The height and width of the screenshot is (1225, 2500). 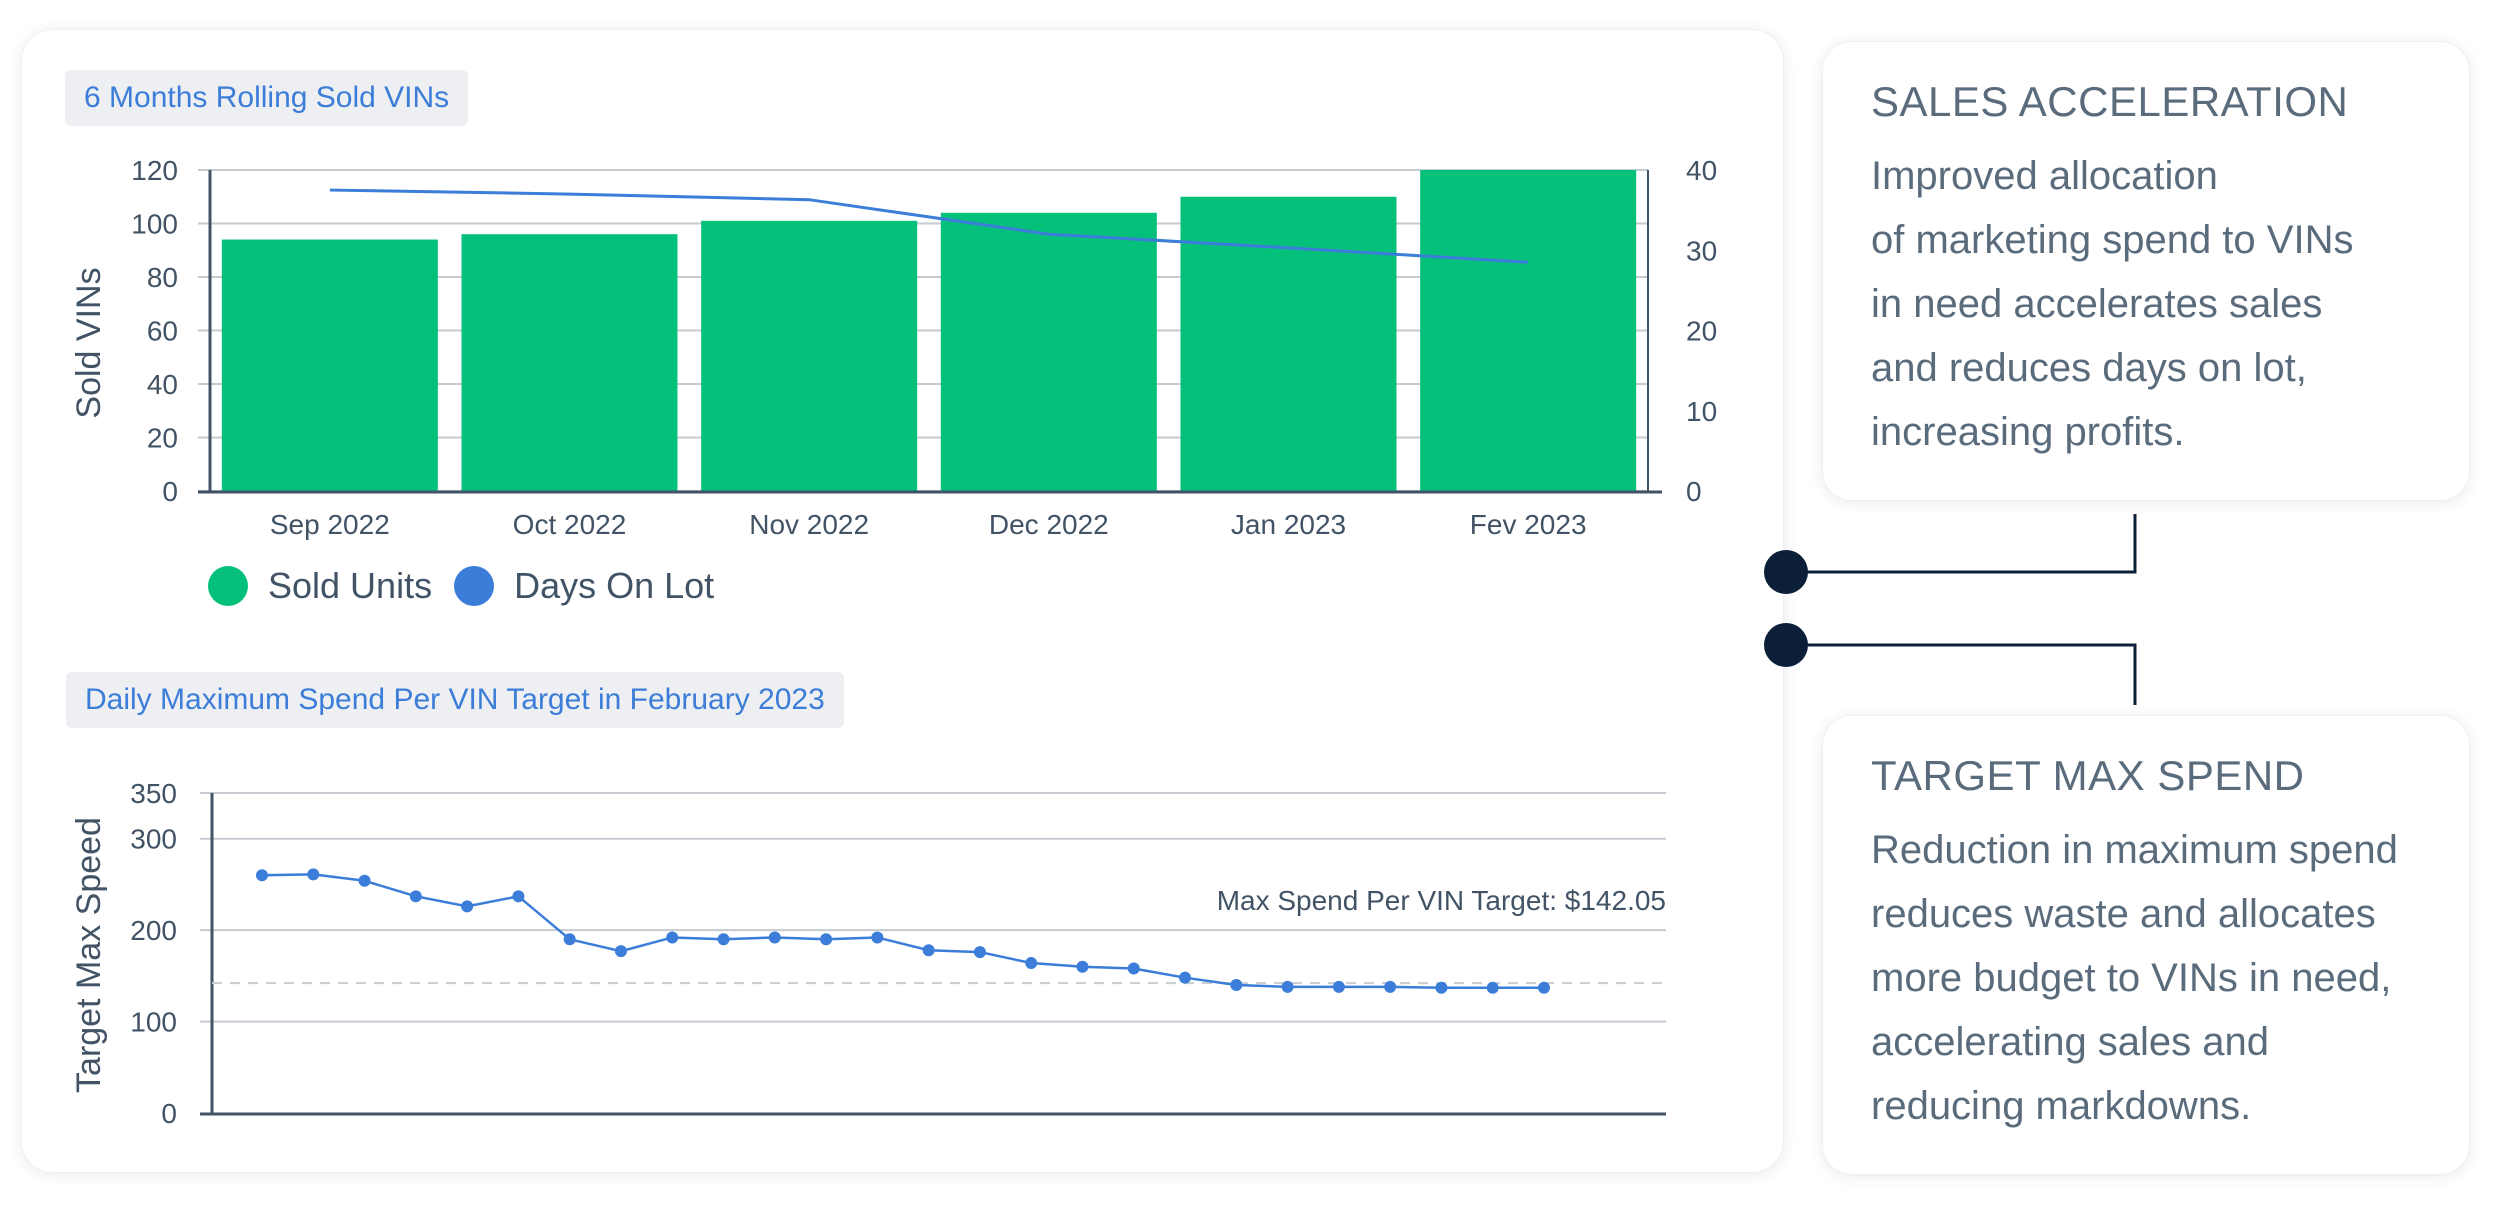 I want to click on x-tick-label: Dec 2022, so click(x=1049, y=524).